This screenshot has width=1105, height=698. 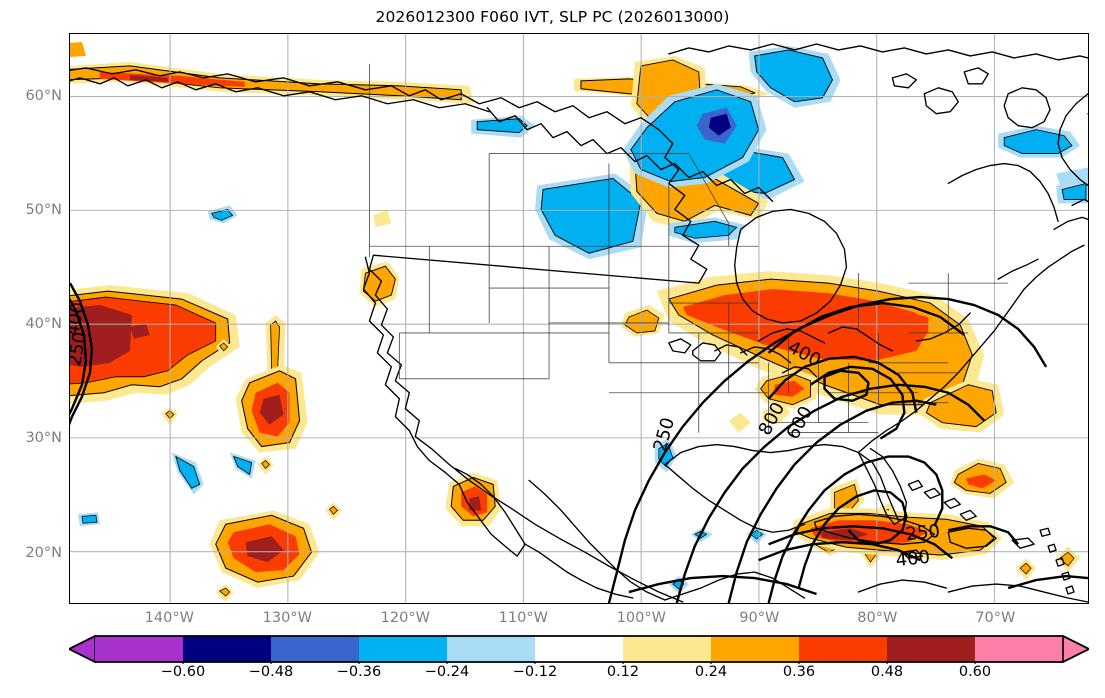 I want to click on contour-label-250-caribbean: 250, so click(x=923, y=533).